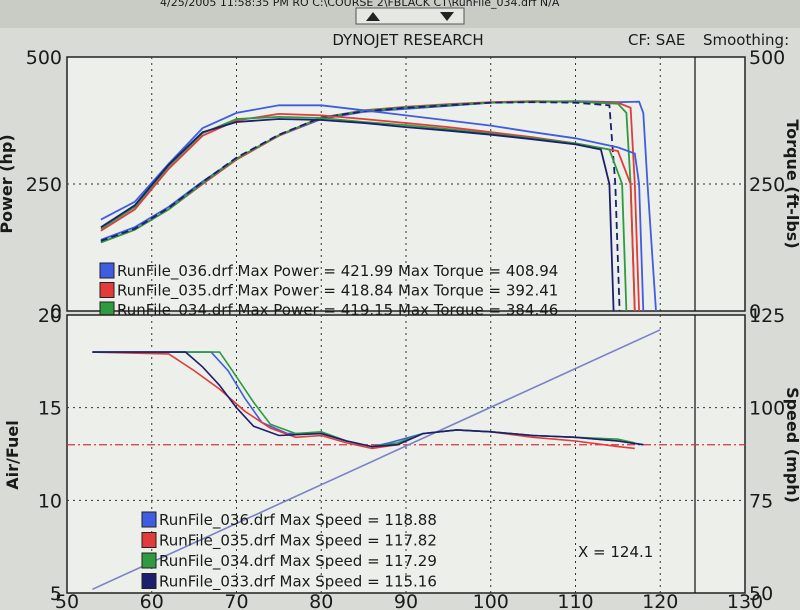  Describe the element at coordinates (761, 501) in the screenshot. I see `ytick-right-label: 75` at that location.